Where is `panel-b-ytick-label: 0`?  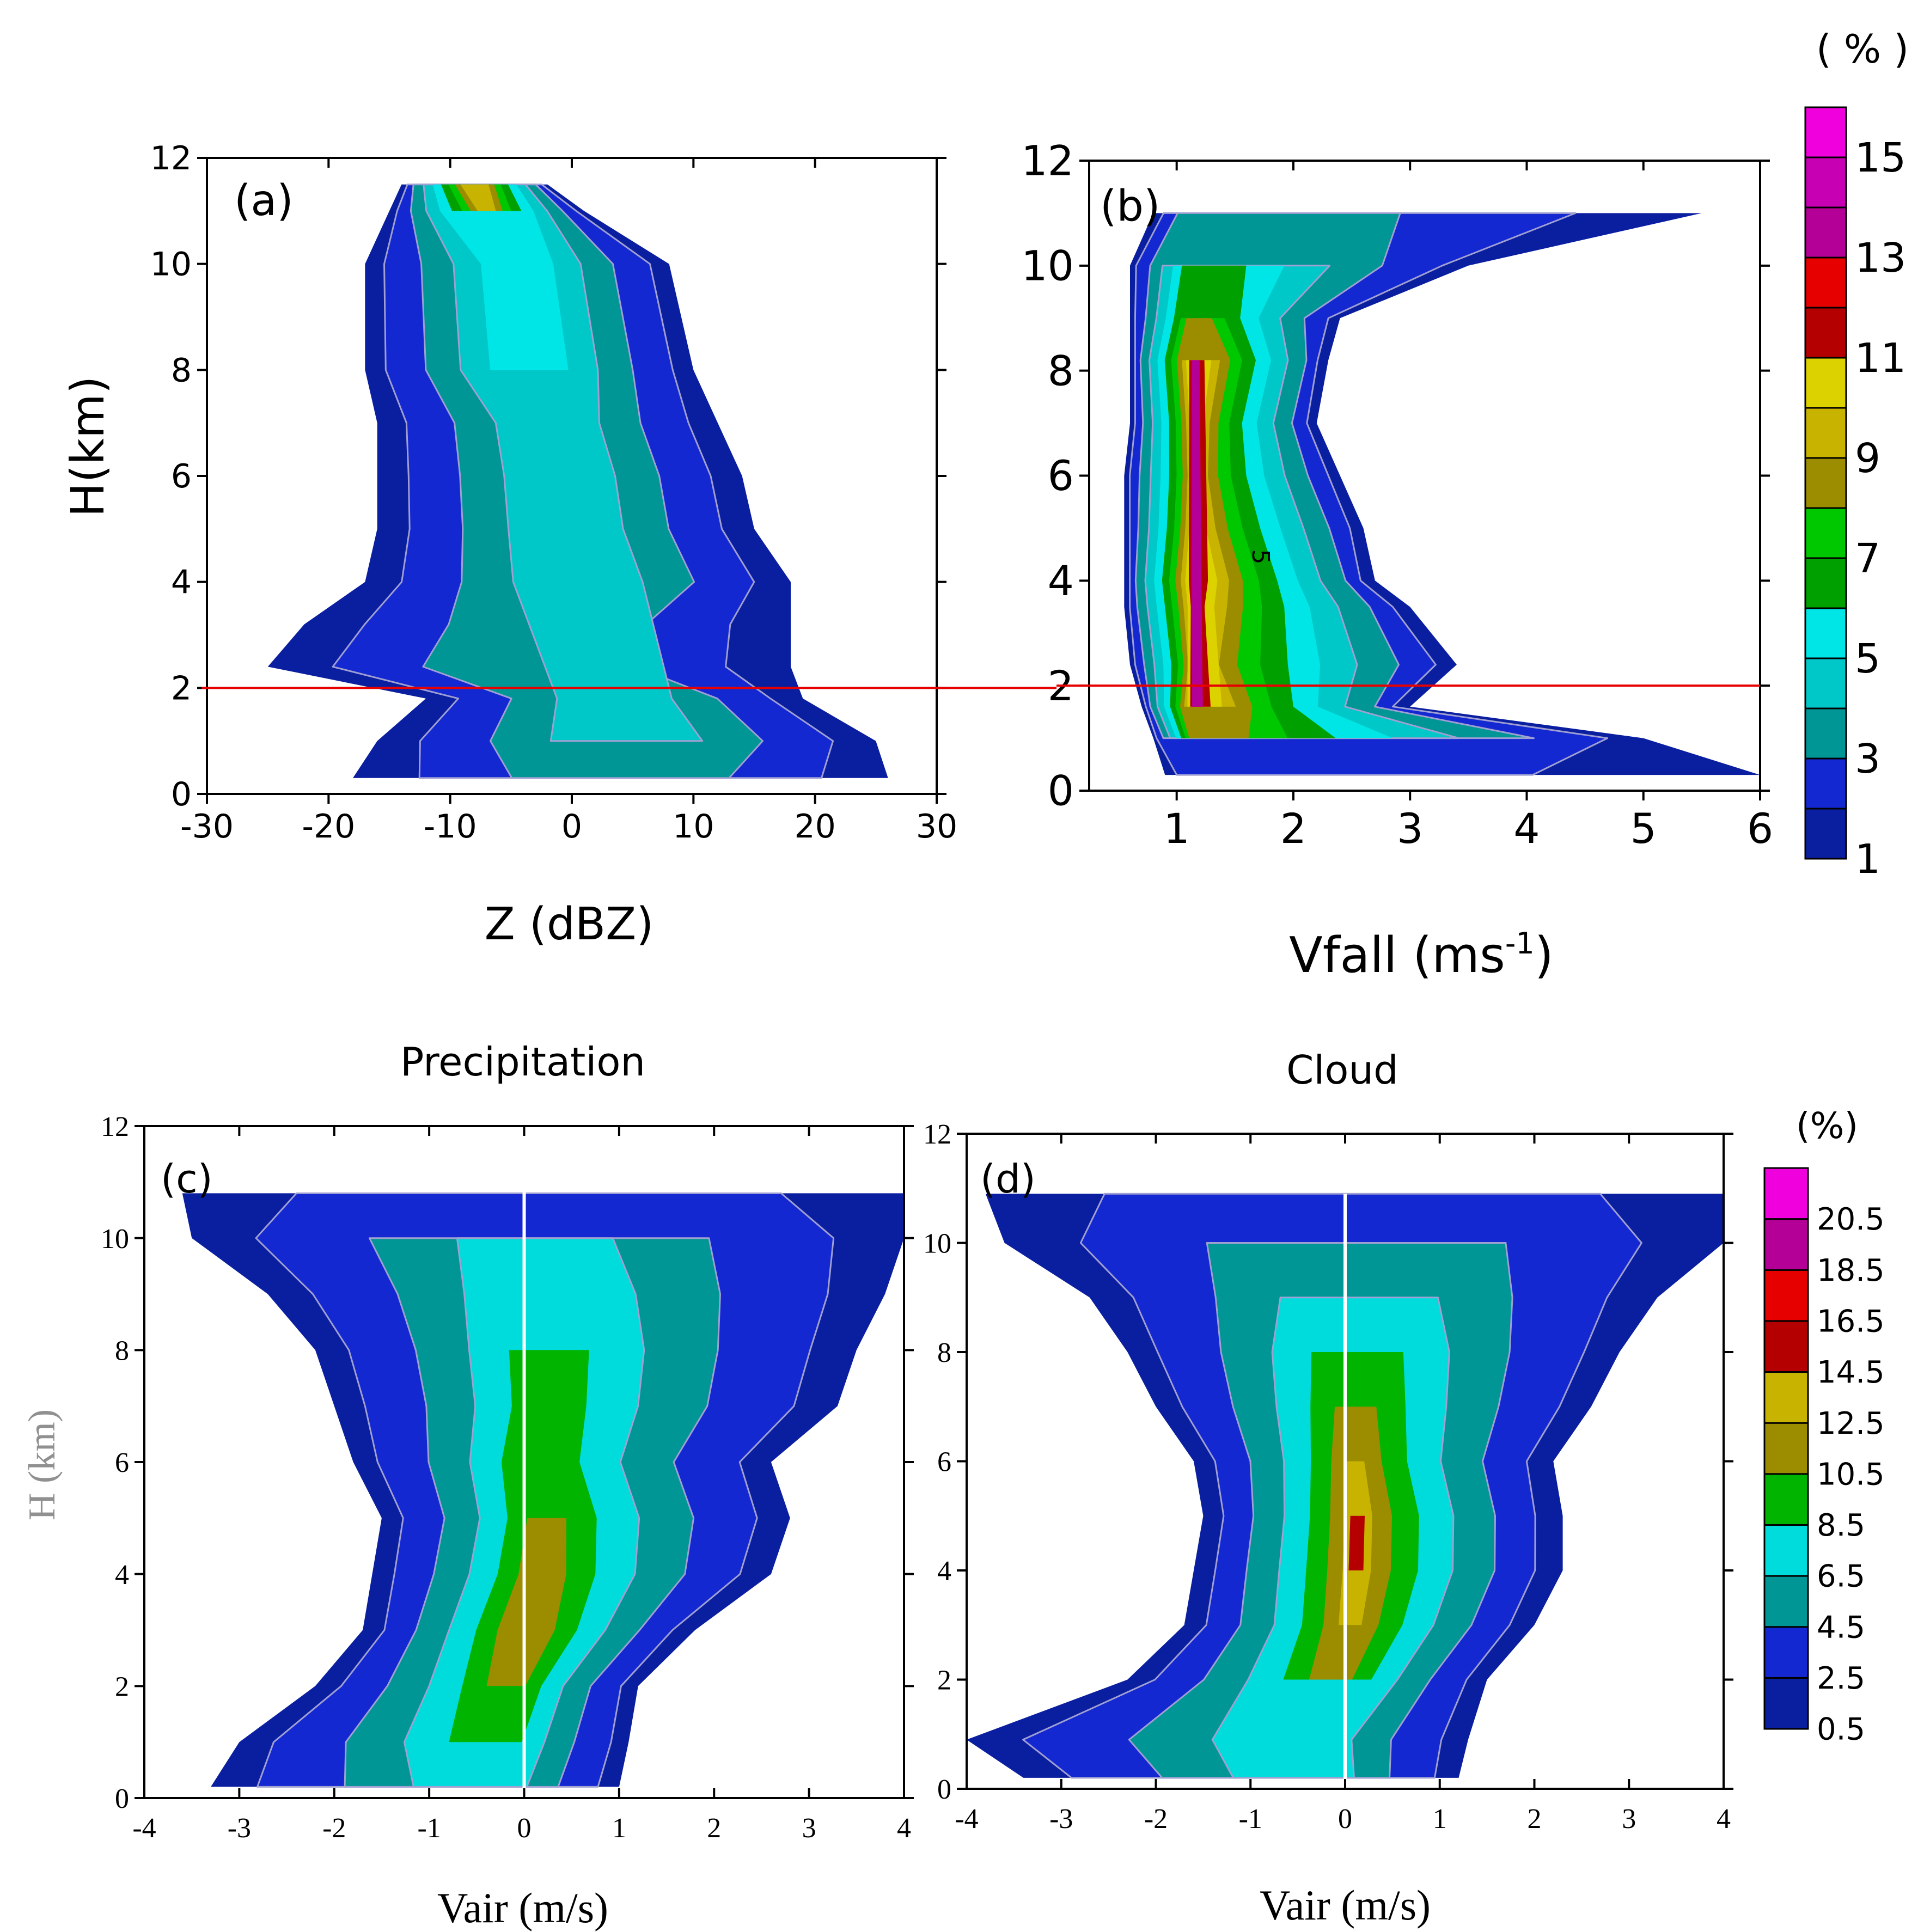
panel-b-ytick-label: 0 is located at coordinates (1061, 791).